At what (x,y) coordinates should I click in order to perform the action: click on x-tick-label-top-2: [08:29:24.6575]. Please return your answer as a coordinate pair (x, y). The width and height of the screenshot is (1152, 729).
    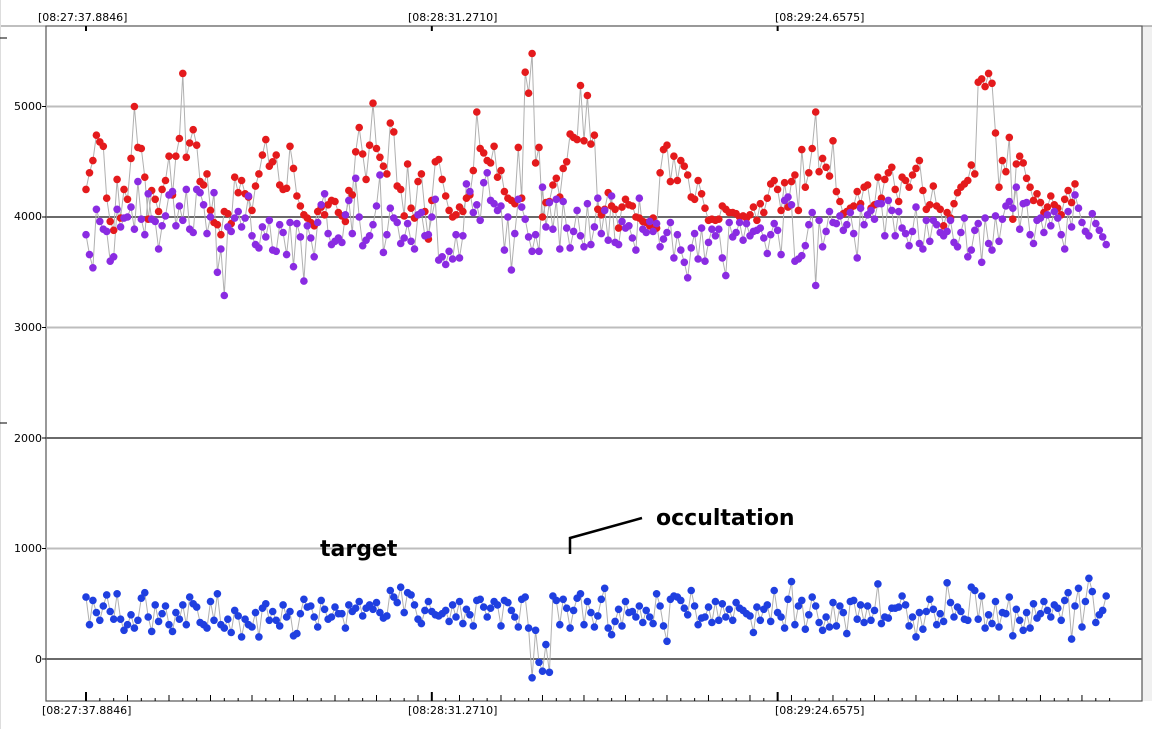
    Looking at the image, I should click on (819, 17).